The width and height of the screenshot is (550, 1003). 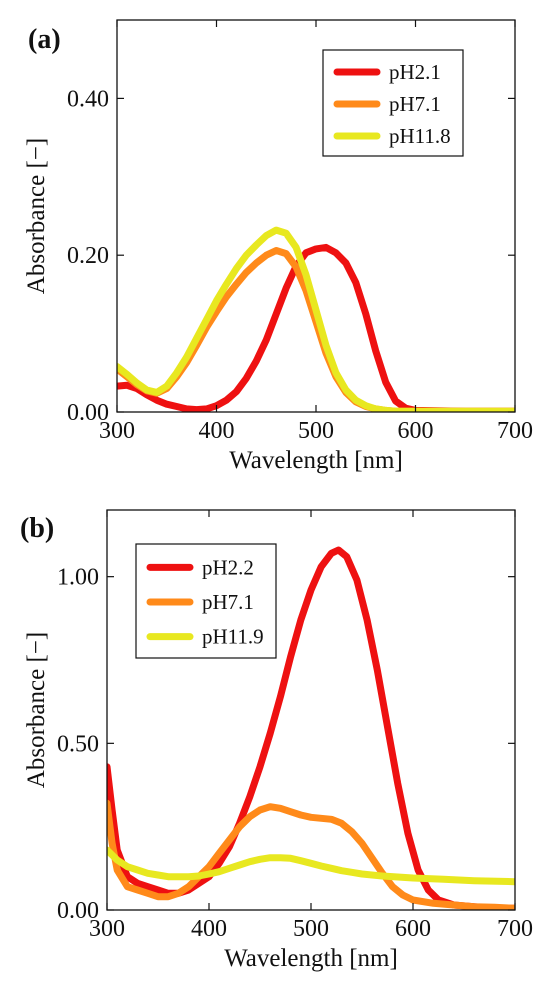 What do you see at coordinates (233, 637) in the screenshot?
I see `legend-label: pH11.9` at bounding box center [233, 637].